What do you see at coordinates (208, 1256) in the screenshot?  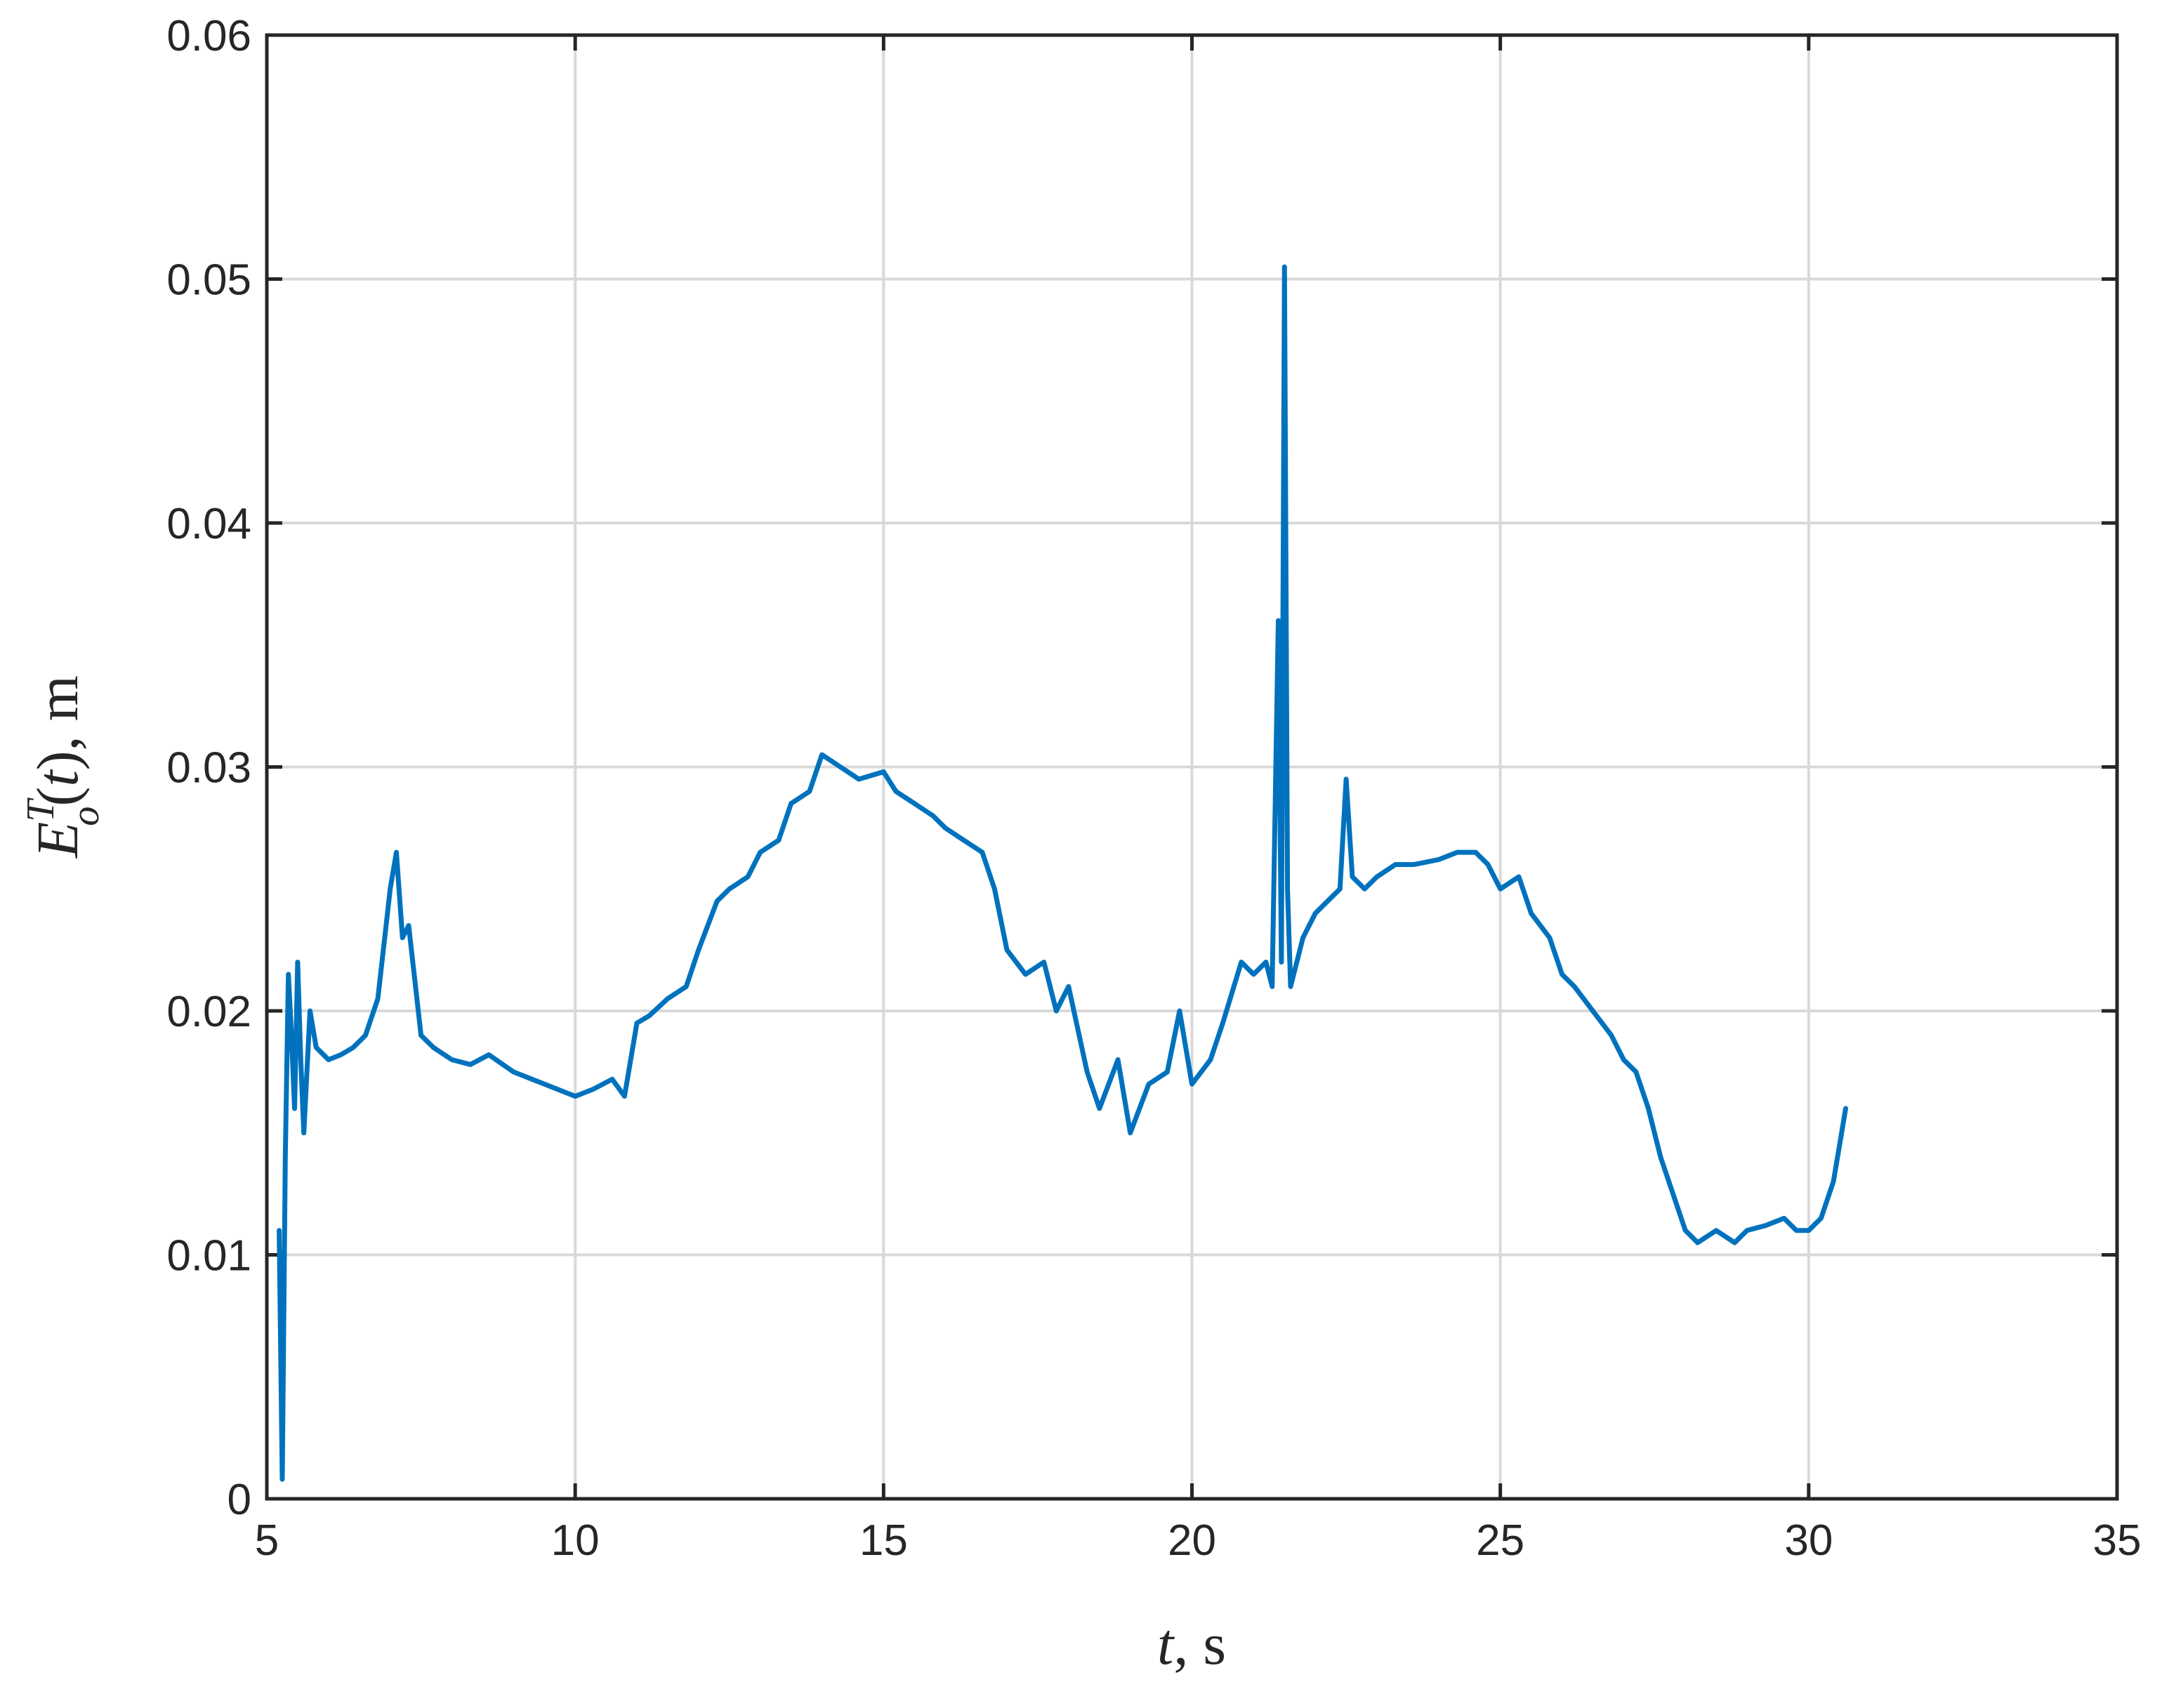 I see `y-tick-label: 0.01` at bounding box center [208, 1256].